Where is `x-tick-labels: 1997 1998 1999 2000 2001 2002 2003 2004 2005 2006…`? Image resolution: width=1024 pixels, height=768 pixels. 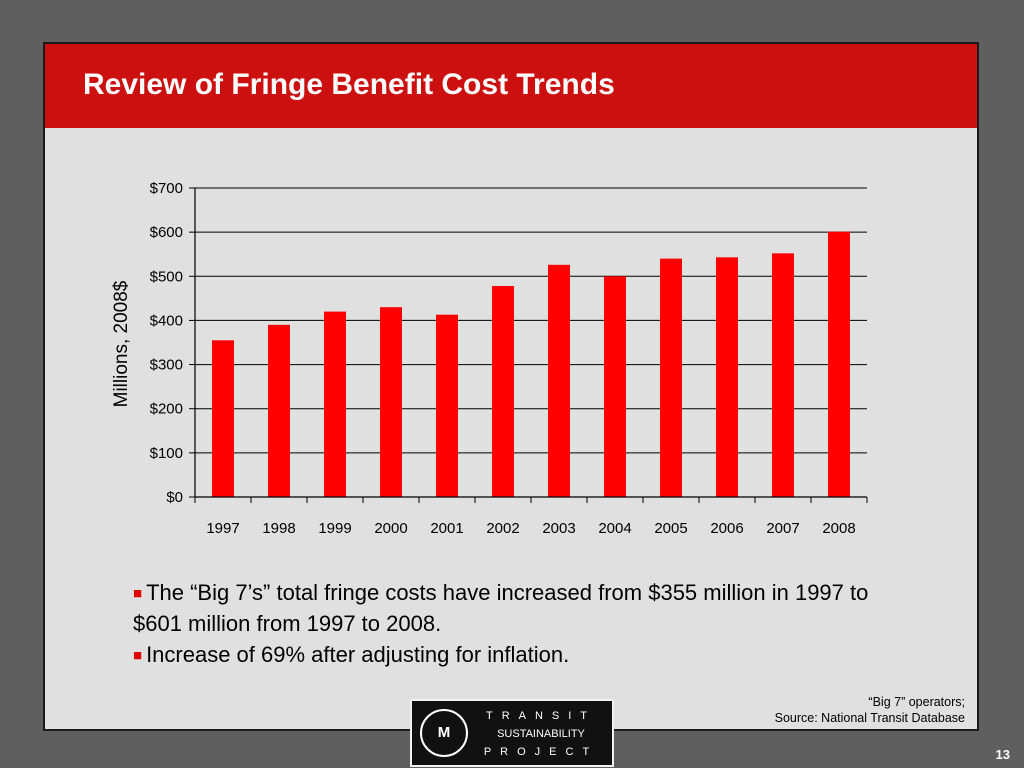 x-tick-labels: 1997 1998 1999 2000 2001 2002 2003 2004 2005 2006… is located at coordinates (531, 517).